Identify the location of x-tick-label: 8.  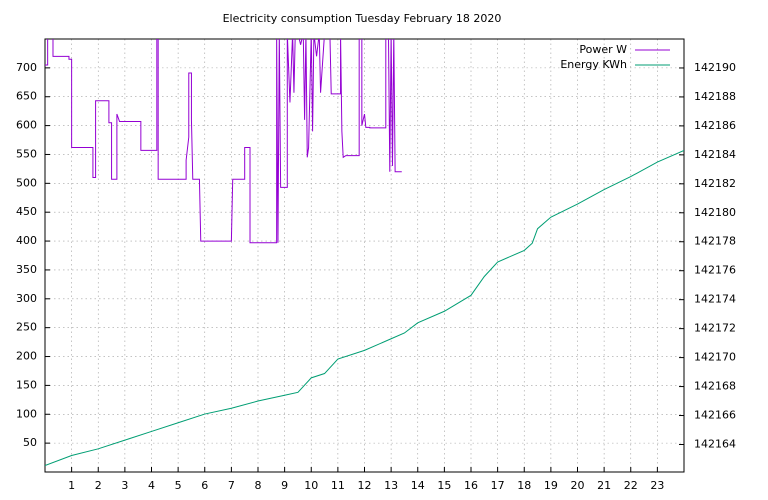
(258, 485).